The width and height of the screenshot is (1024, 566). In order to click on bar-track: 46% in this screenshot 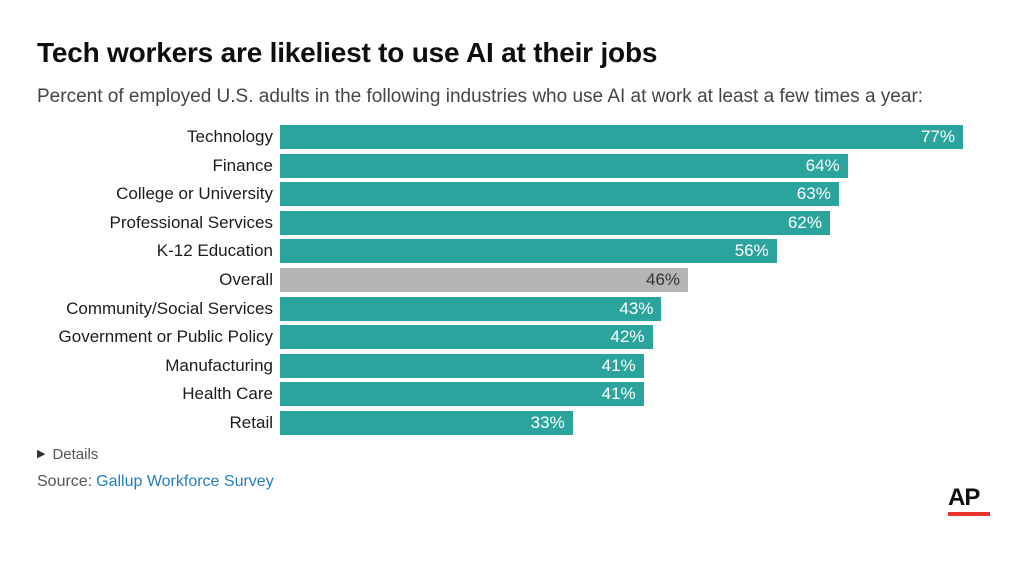, I will do `click(621, 279)`.